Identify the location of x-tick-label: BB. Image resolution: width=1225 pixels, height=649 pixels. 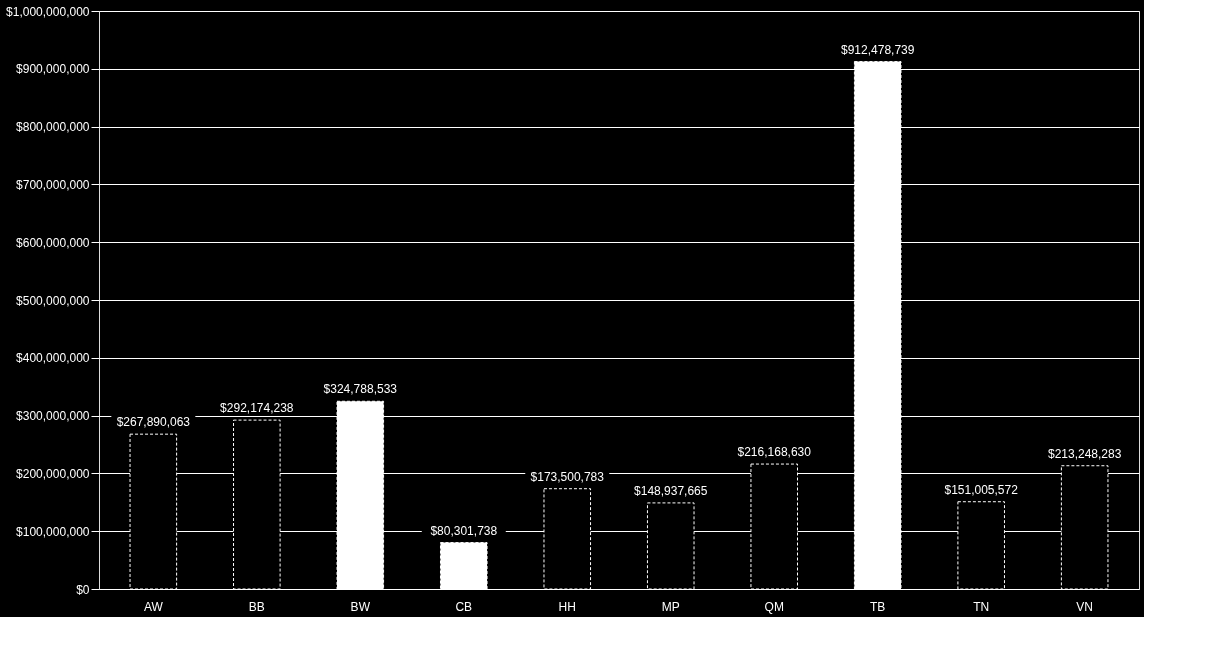
(256, 606).